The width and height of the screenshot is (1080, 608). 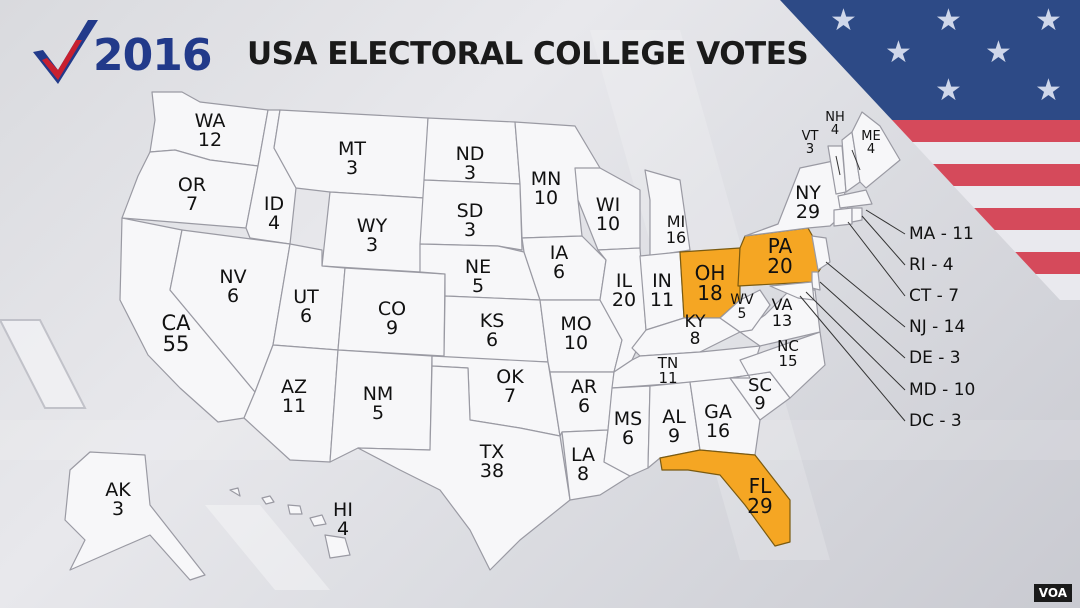 I want to click on logo-year: 2016, so click(x=152, y=55).